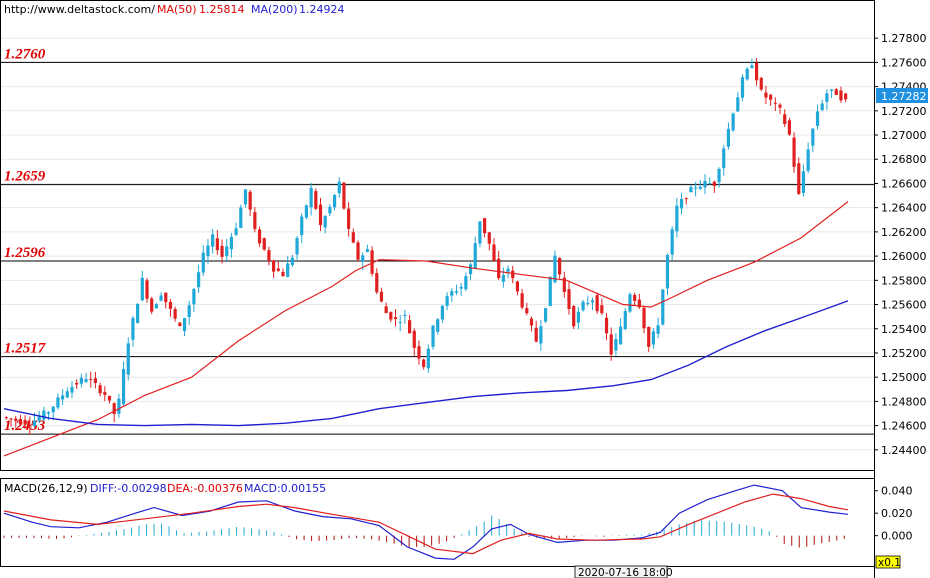 This screenshot has height=578, width=930. What do you see at coordinates (897, 491) in the screenshot?
I see `macd-y-tick-label: 0.040` at bounding box center [897, 491].